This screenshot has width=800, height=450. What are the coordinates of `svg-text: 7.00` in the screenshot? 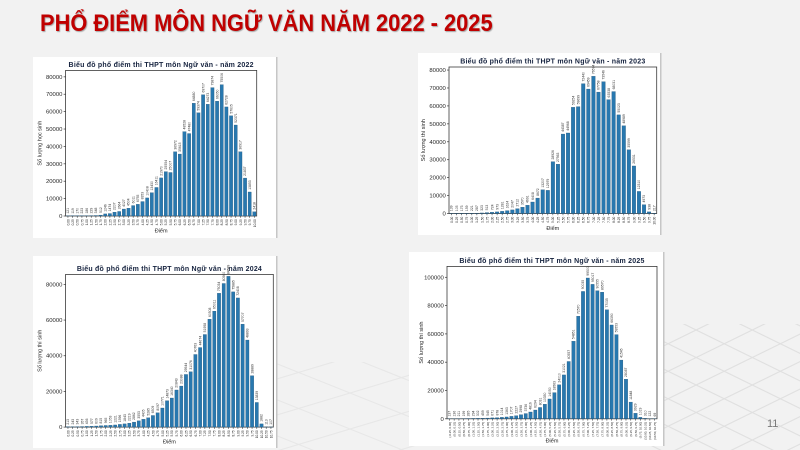 It's located at (199, 222).